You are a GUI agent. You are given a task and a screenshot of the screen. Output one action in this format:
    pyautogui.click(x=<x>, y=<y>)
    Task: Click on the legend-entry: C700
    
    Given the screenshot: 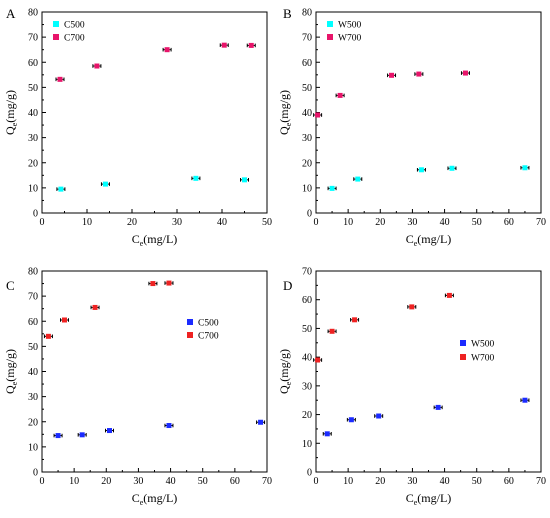 What is the action you would take?
    pyautogui.click(x=69, y=39)
    